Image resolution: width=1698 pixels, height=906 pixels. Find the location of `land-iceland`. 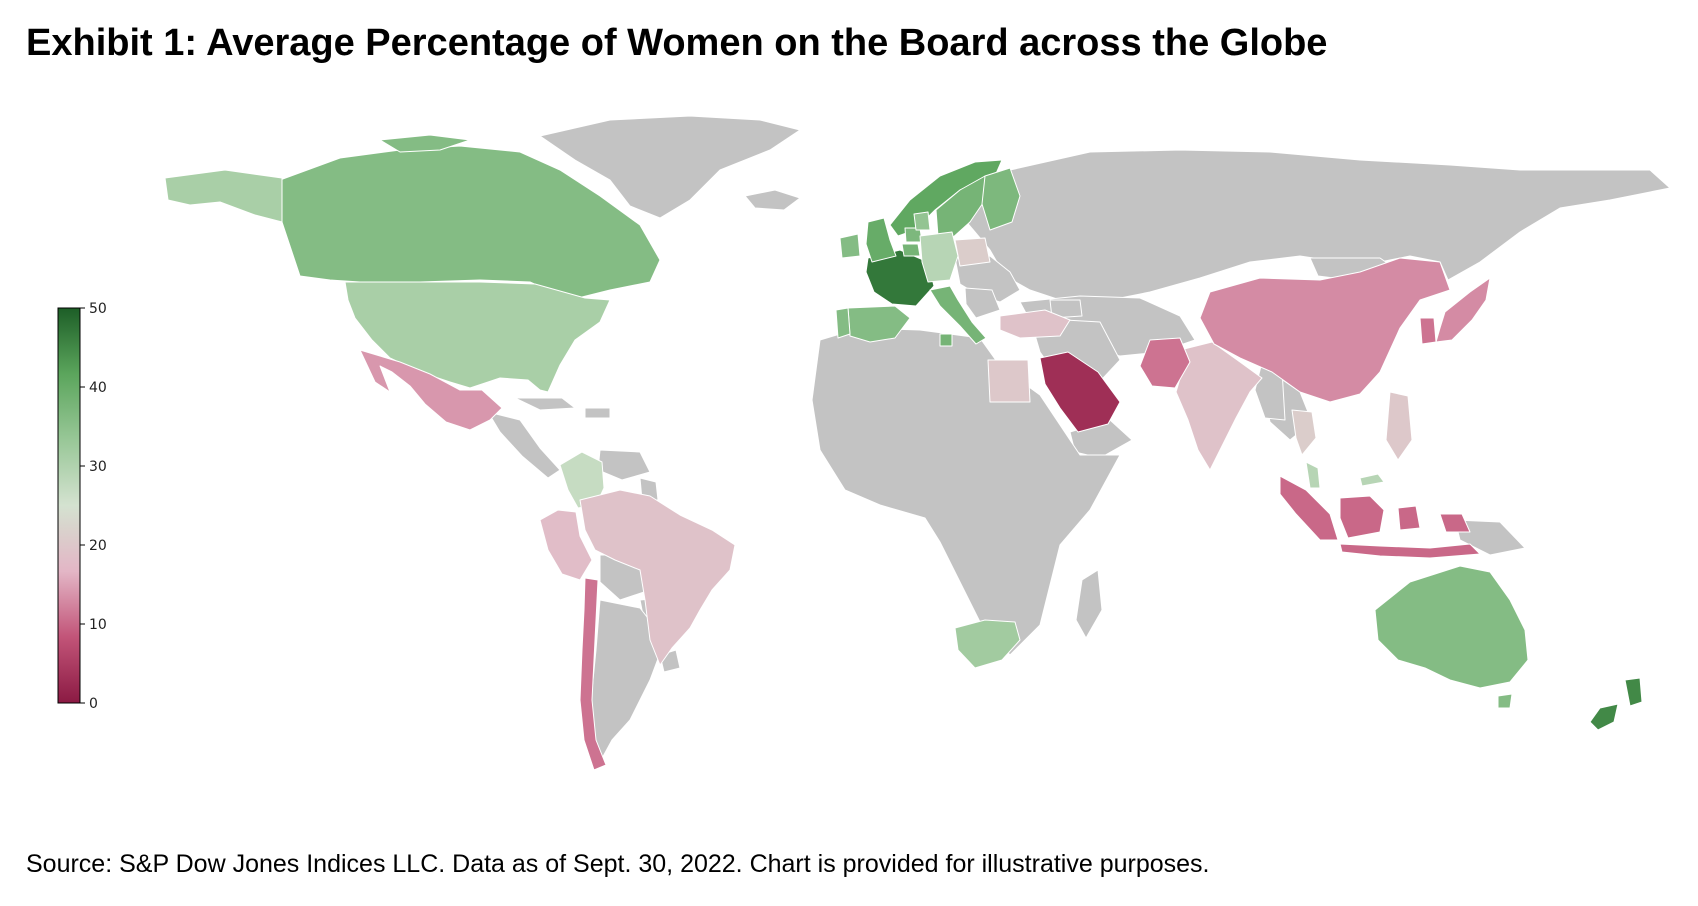

land-iceland is located at coordinates (772, 200).